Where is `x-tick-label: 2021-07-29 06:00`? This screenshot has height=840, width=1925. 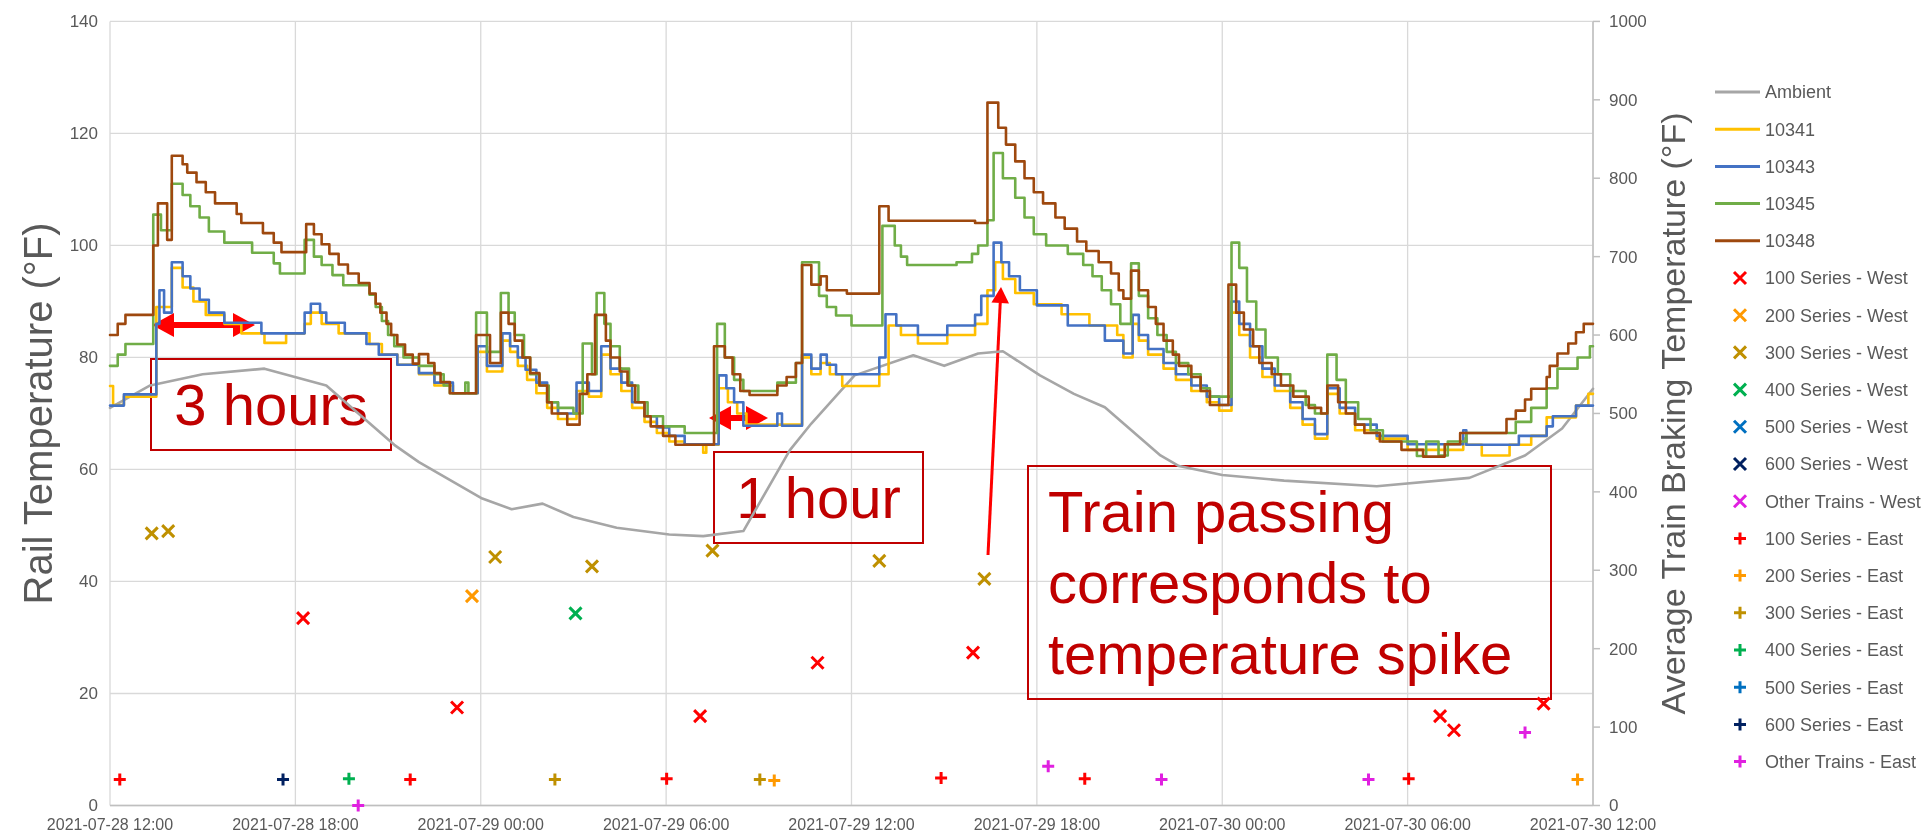
x-tick-label: 2021-07-29 06:00 is located at coordinates (666, 824).